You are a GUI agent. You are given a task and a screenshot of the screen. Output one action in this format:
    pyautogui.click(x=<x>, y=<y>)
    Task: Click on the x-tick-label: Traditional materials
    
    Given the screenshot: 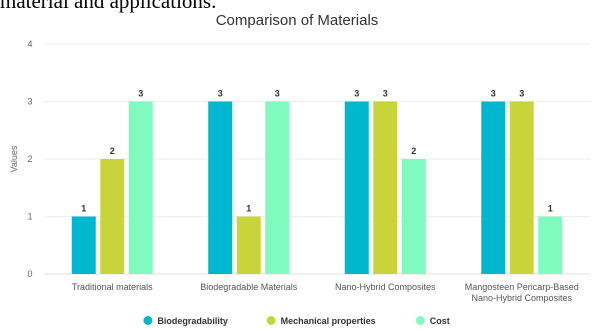 What is the action you would take?
    pyautogui.click(x=112, y=287)
    